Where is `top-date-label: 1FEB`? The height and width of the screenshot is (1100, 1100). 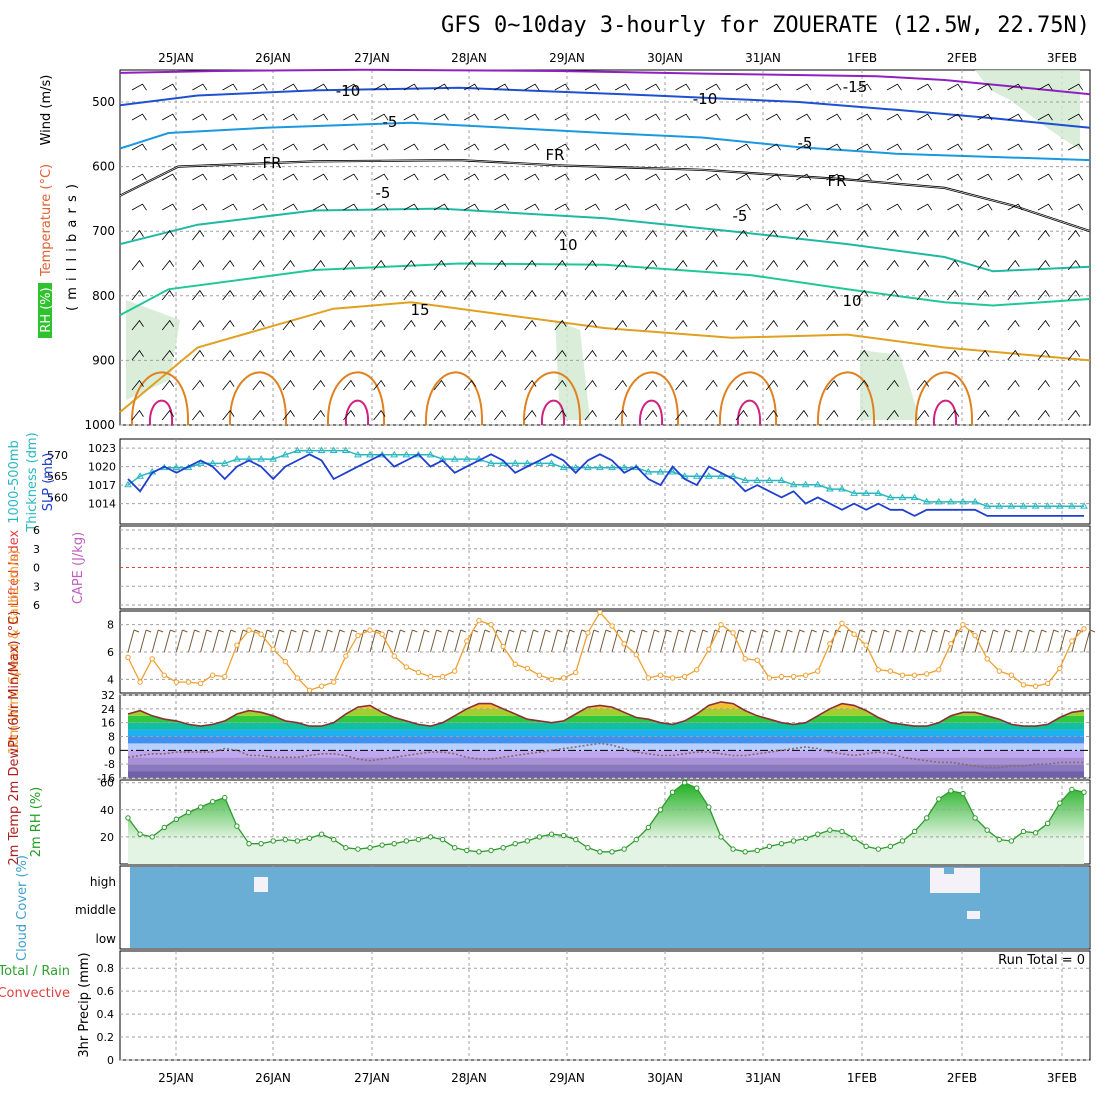 top-date-label: 1FEB is located at coordinates (862, 58).